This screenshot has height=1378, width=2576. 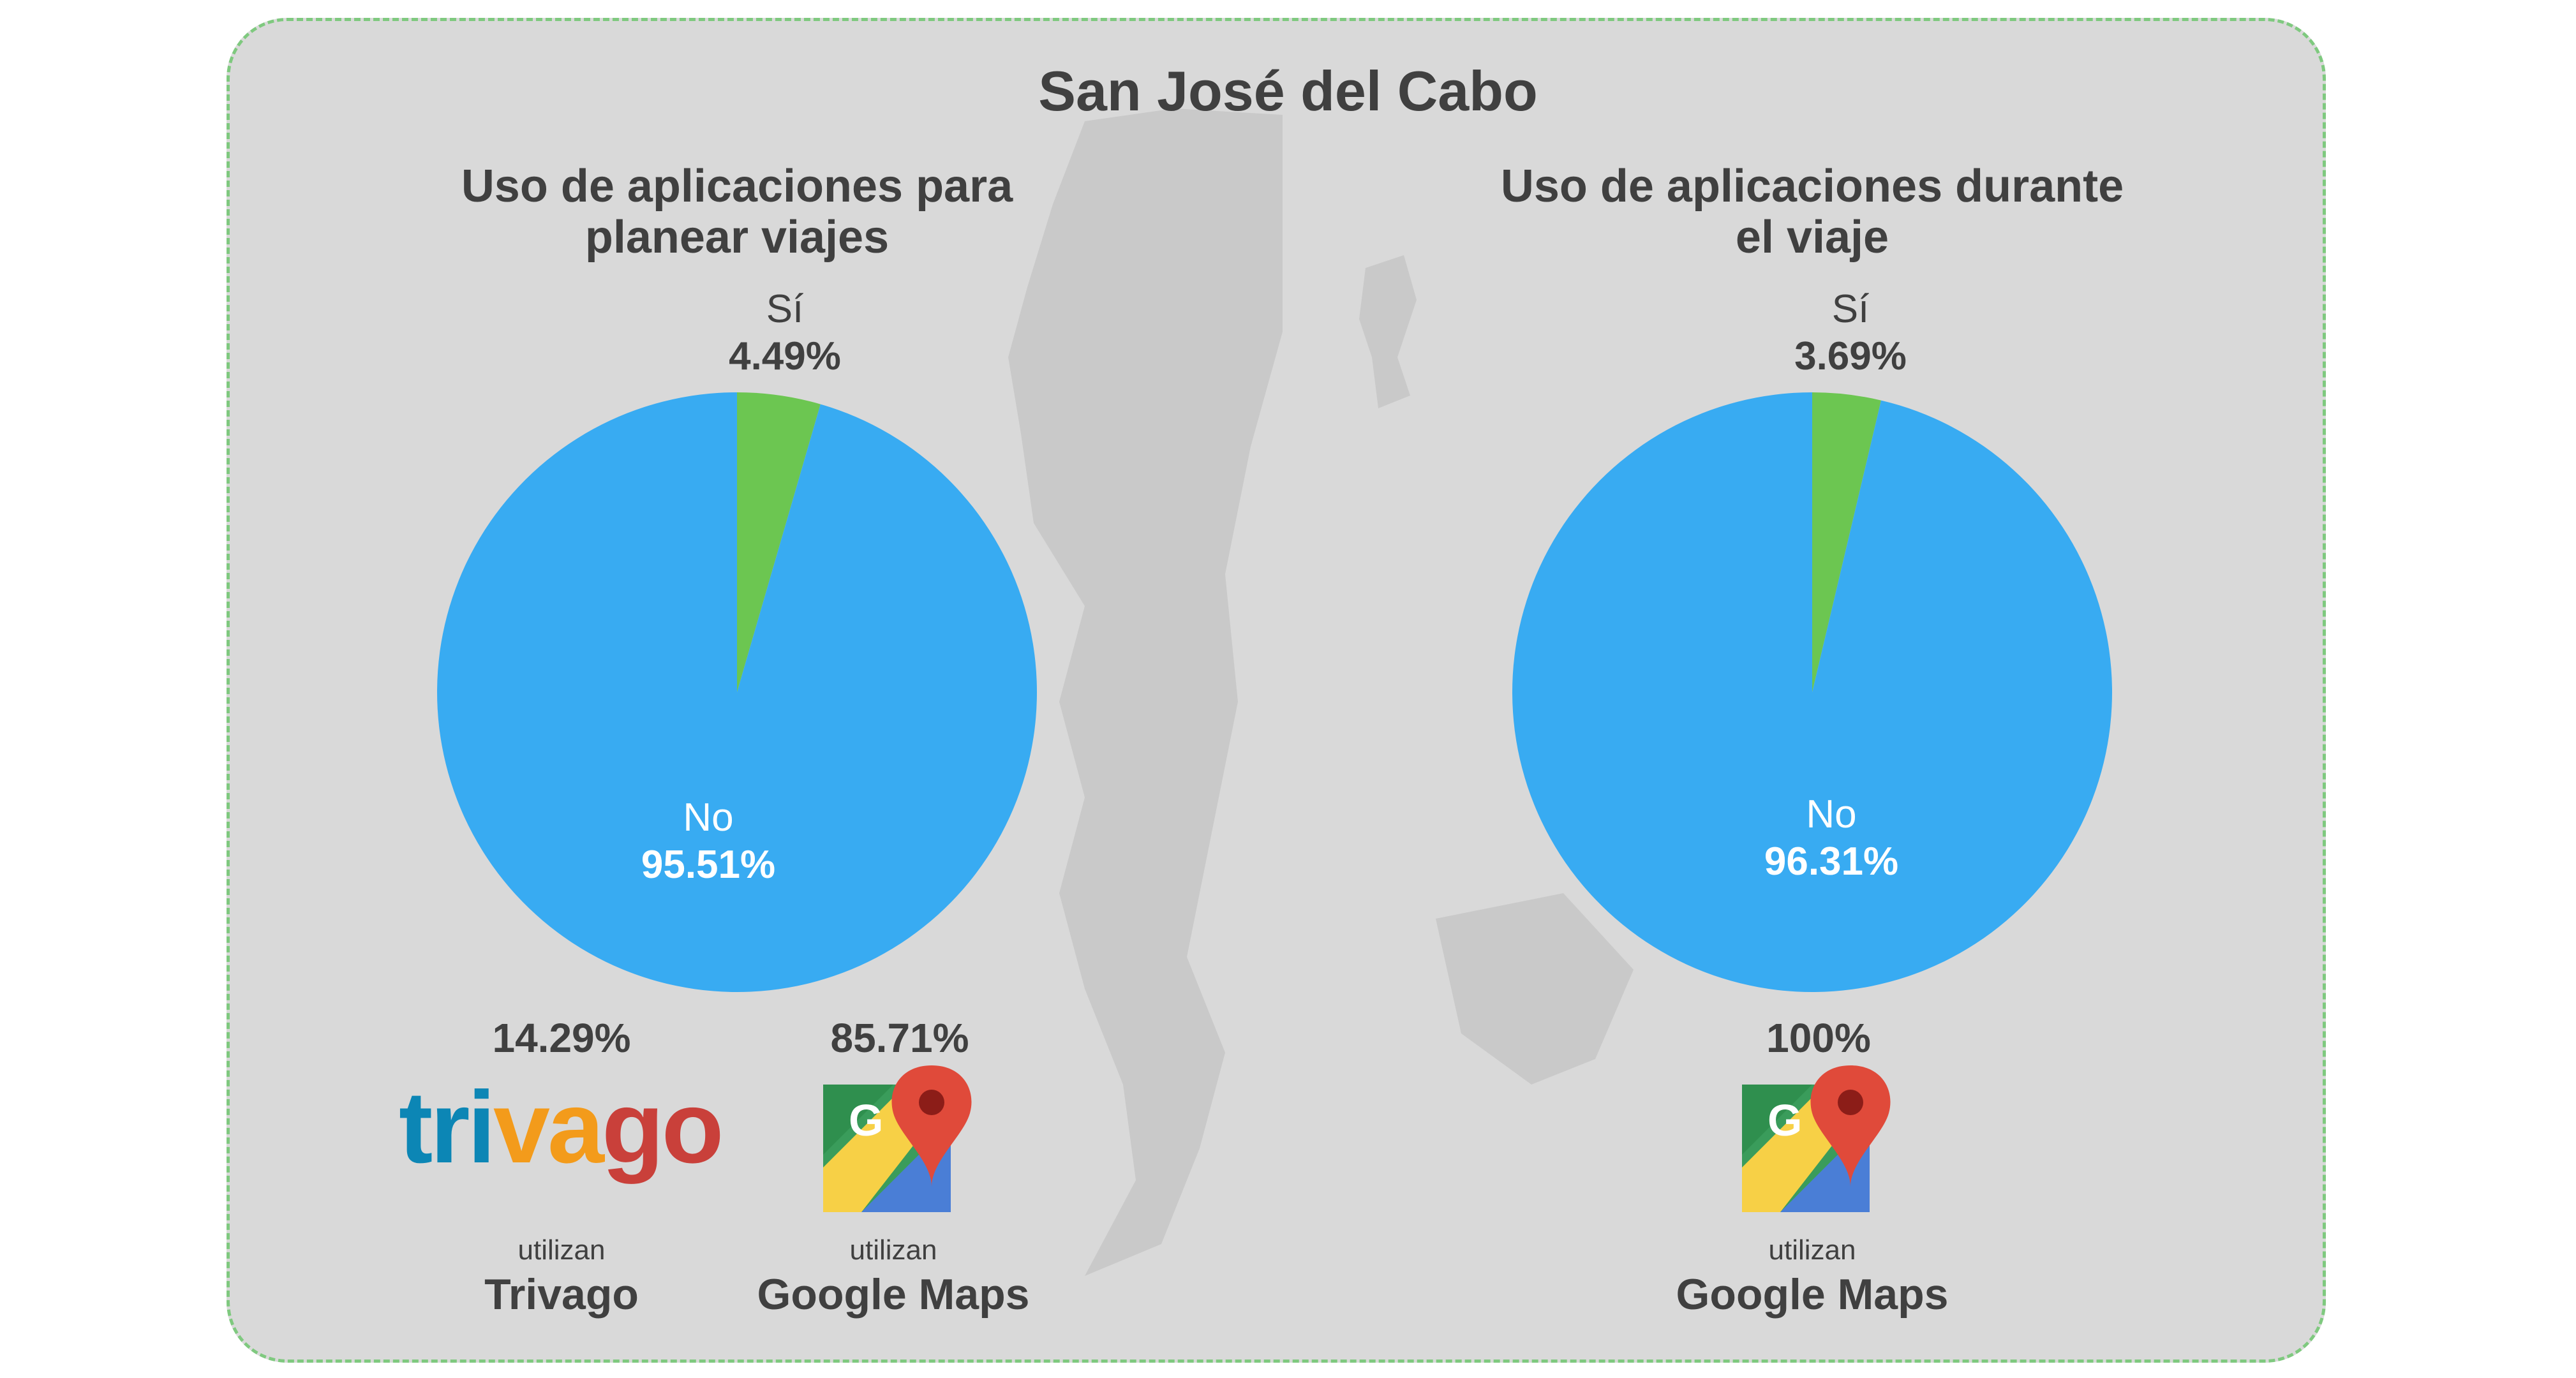 I want to click on slice-value-si: 3.69%, so click(x=1850, y=356).